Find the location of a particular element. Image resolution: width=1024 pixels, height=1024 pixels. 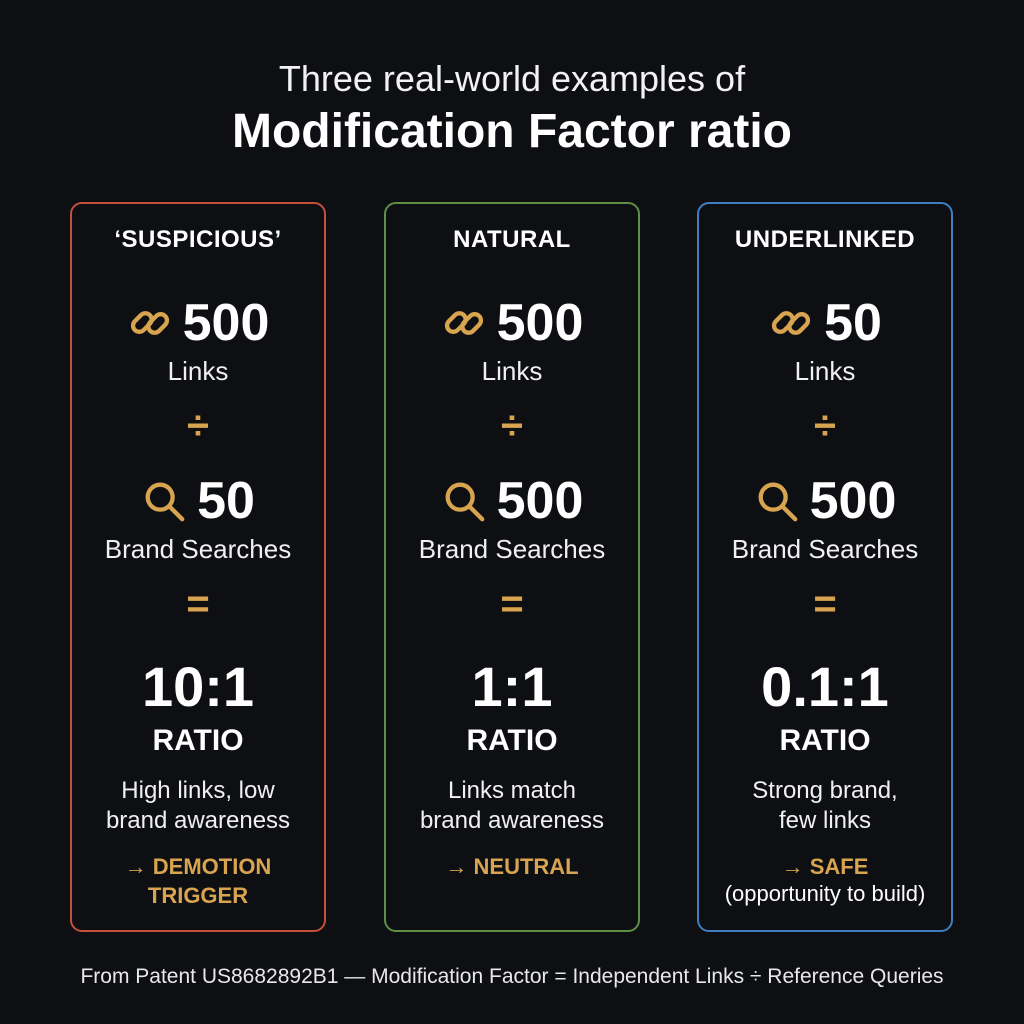

verdict-line-1: → SAFE is located at coordinates (825, 866).